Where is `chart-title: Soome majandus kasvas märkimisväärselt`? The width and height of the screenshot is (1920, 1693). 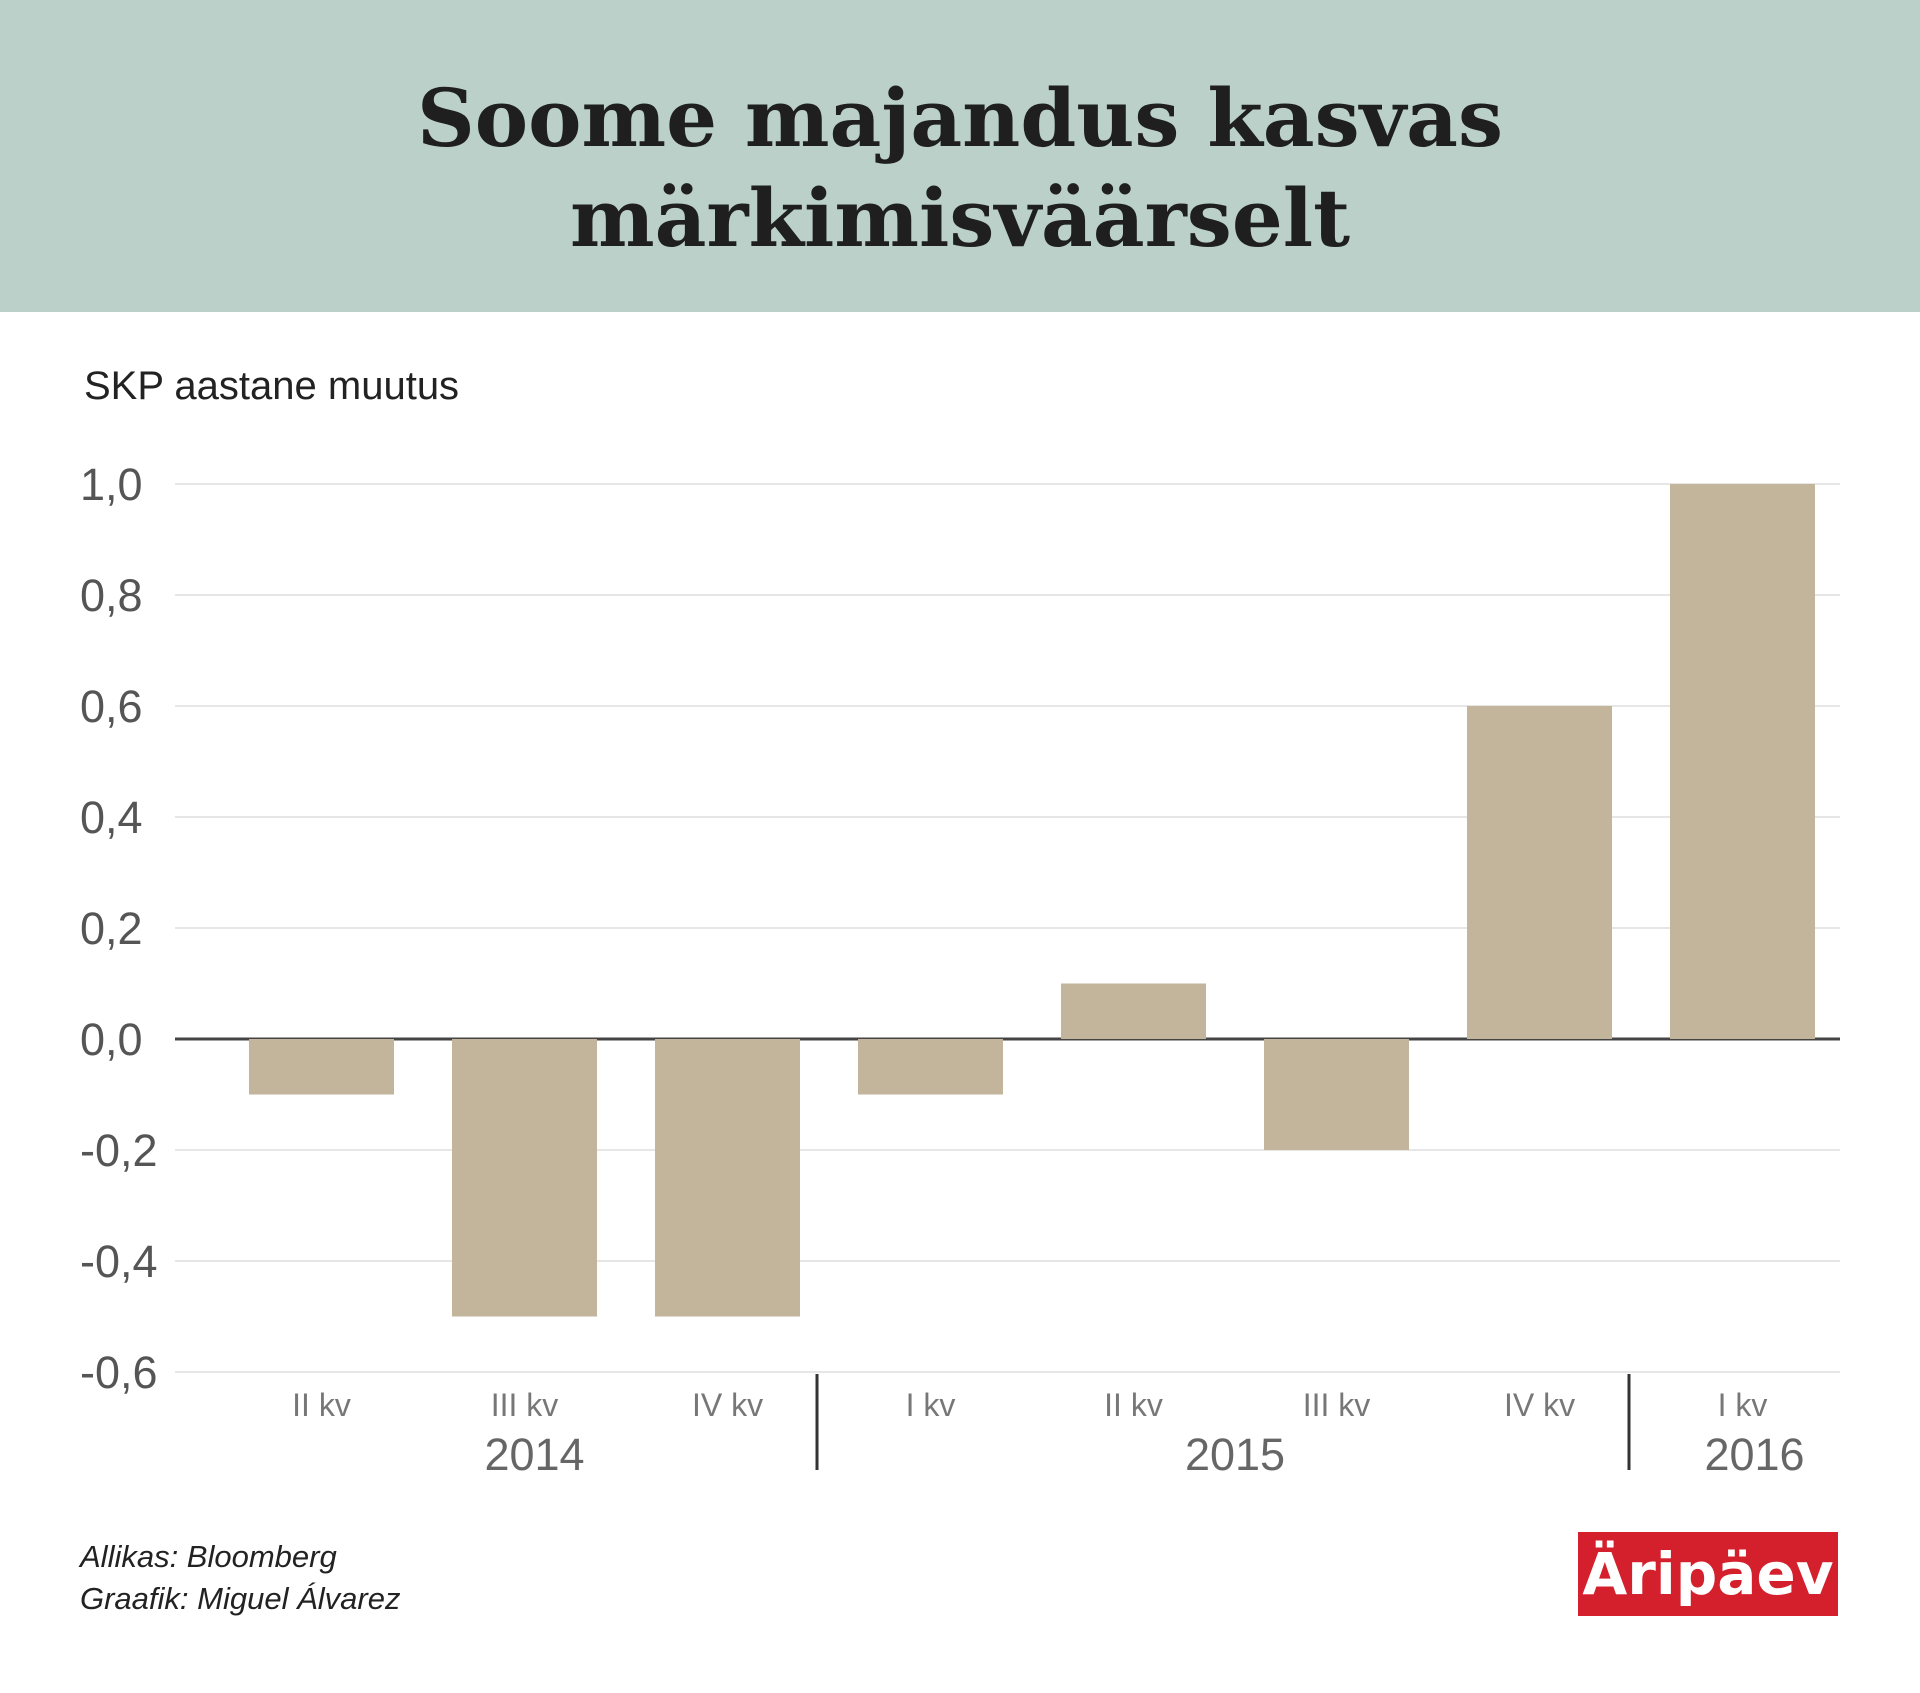 chart-title: Soome majandus kasvas märkimisväärselt is located at coordinates (960, 168).